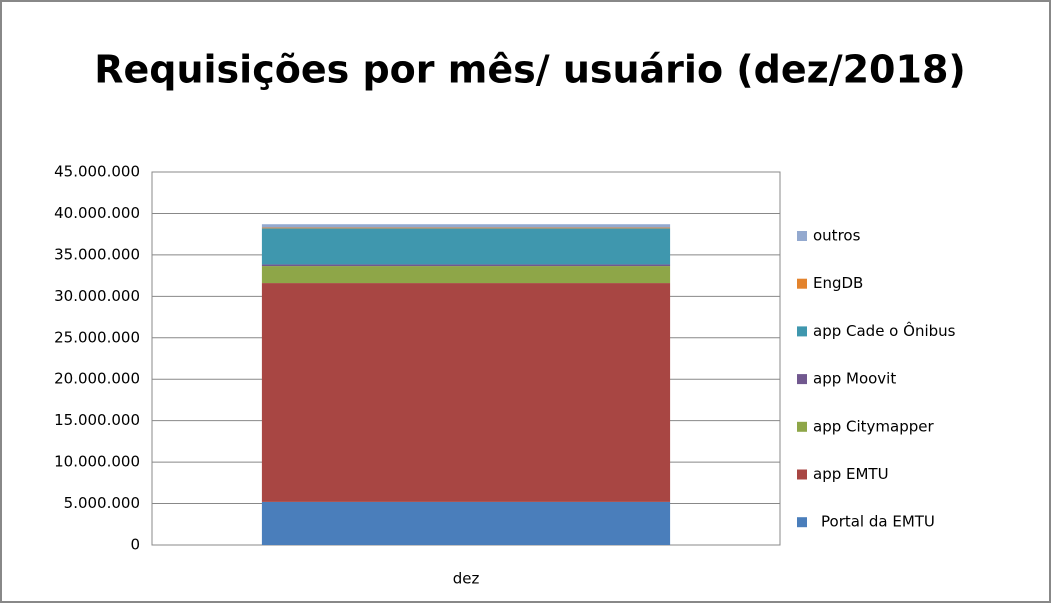 This screenshot has width=1051, height=603. Describe the element at coordinates (854, 379) in the screenshot. I see `legend-label: app Moovit` at that location.